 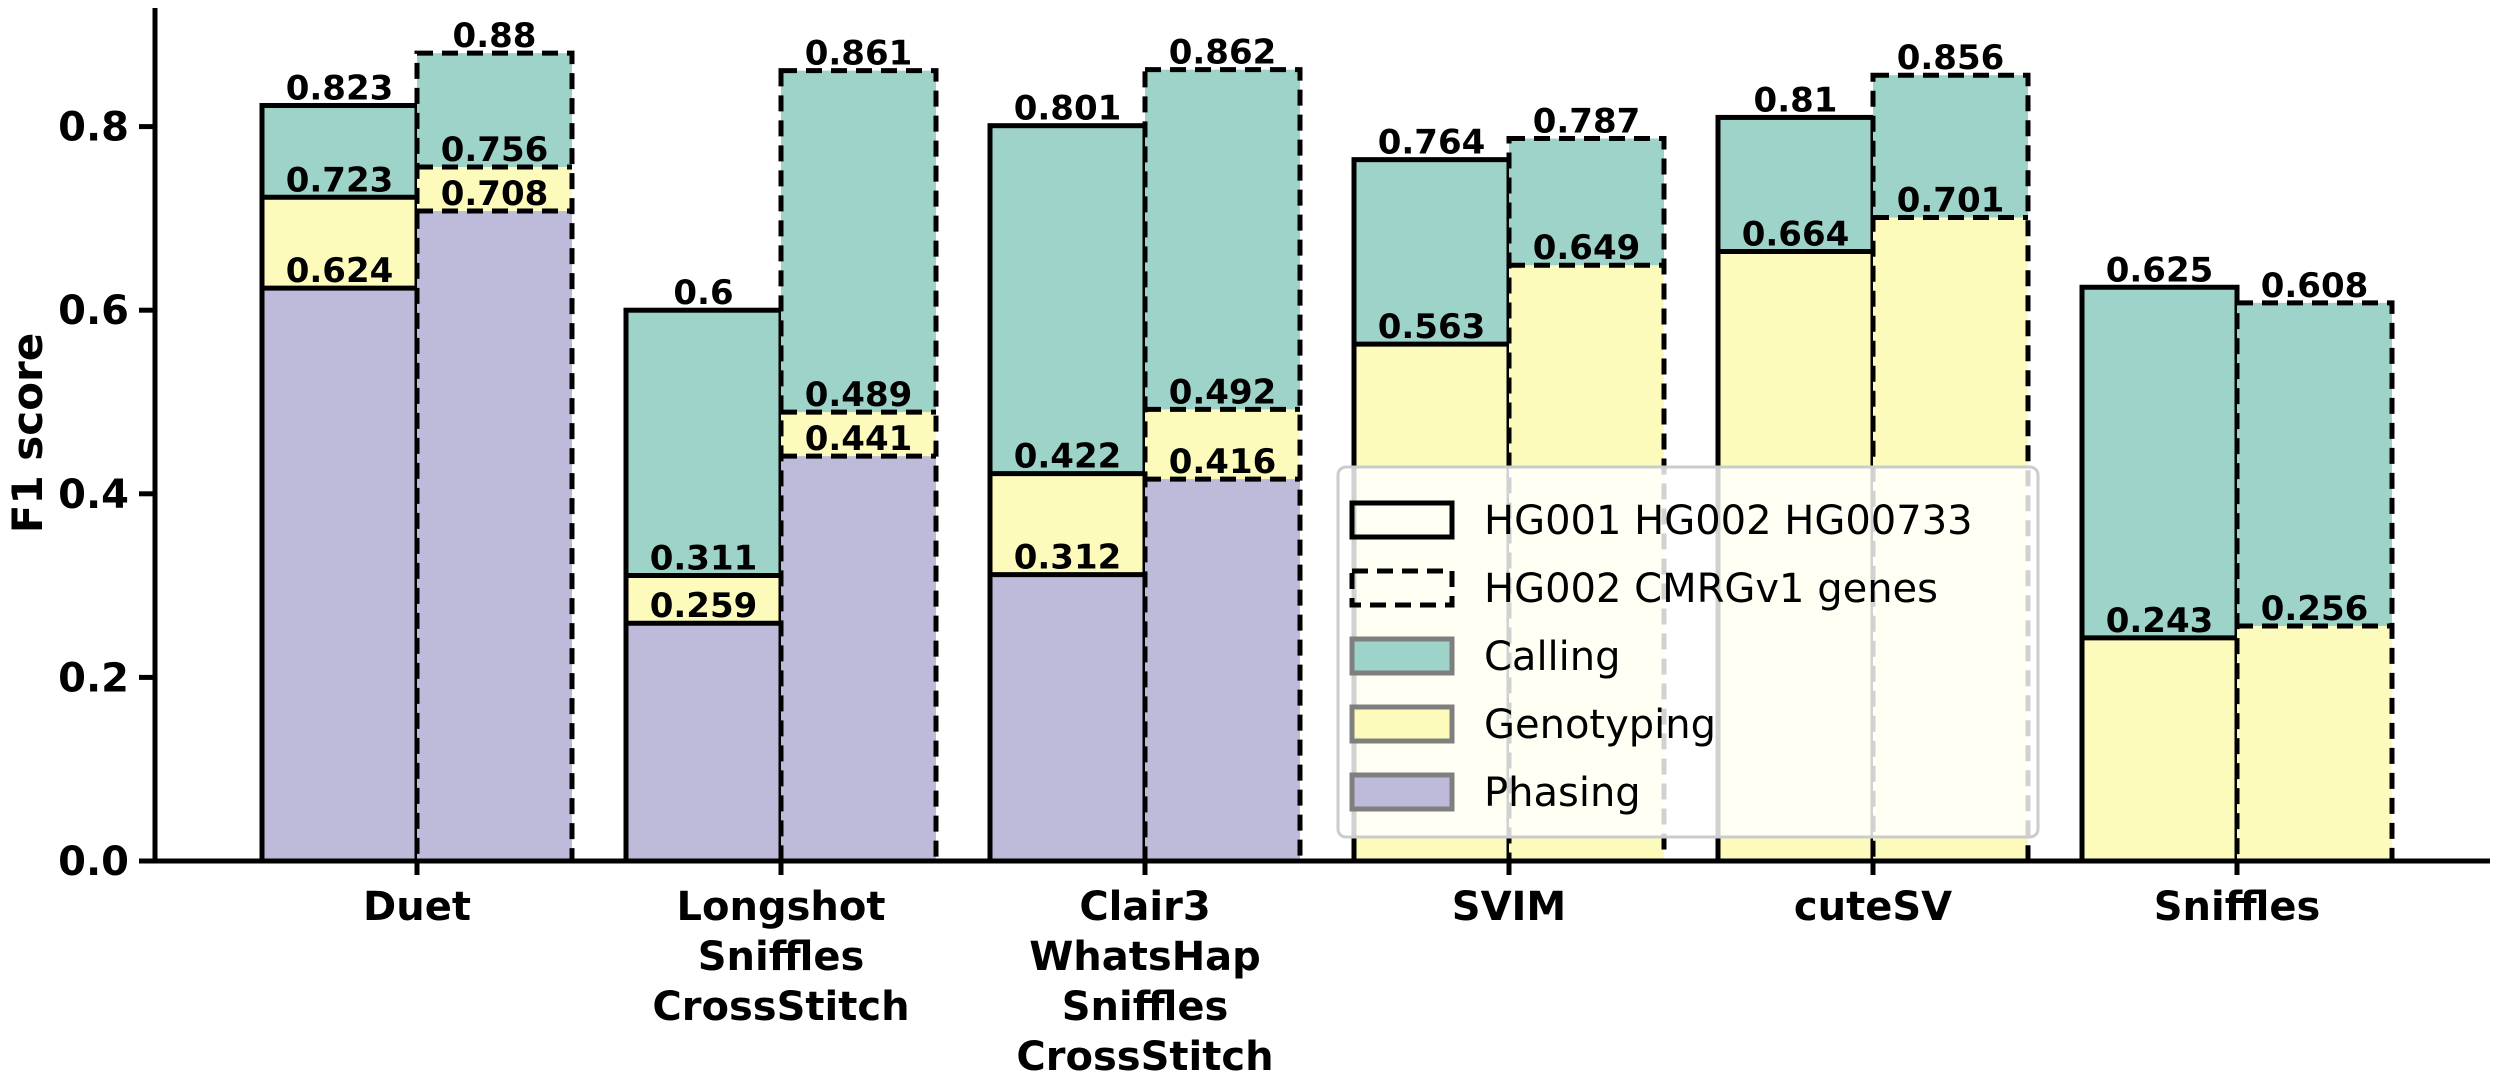 What do you see at coordinates (2315, 286) in the screenshot?
I see `calling-value-label: 0.608` at bounding box center [2315, 286].